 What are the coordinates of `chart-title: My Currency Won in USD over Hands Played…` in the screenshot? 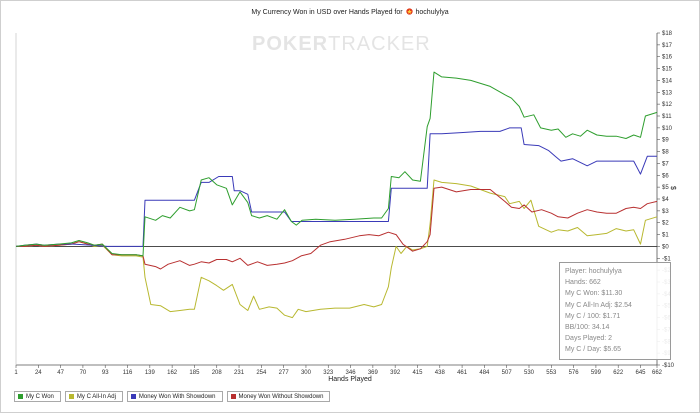 It's located at (350, 12).